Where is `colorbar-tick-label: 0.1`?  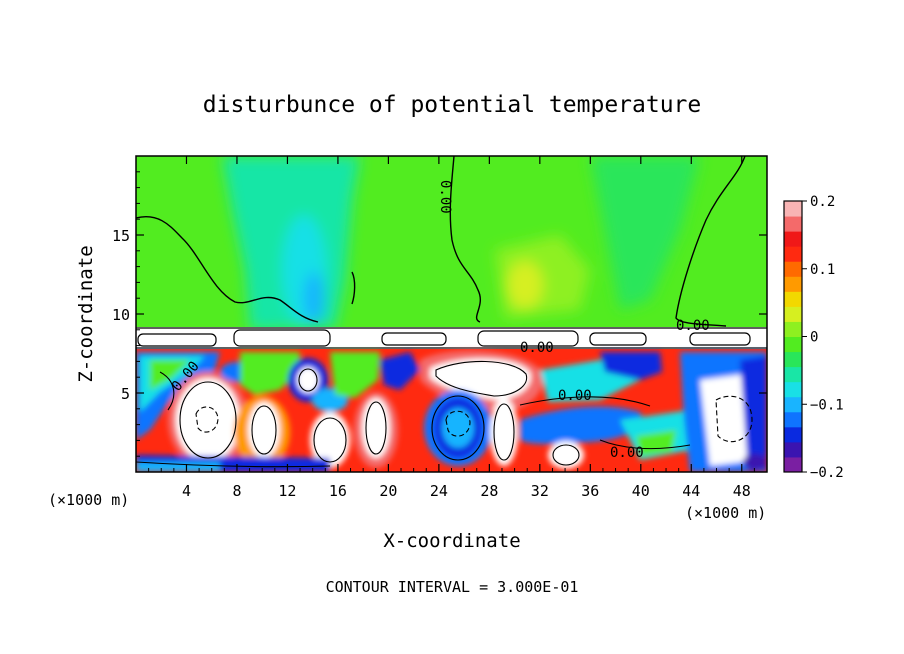 colorbar-tick-label: 0.1 is located at coordinates (822, 270).